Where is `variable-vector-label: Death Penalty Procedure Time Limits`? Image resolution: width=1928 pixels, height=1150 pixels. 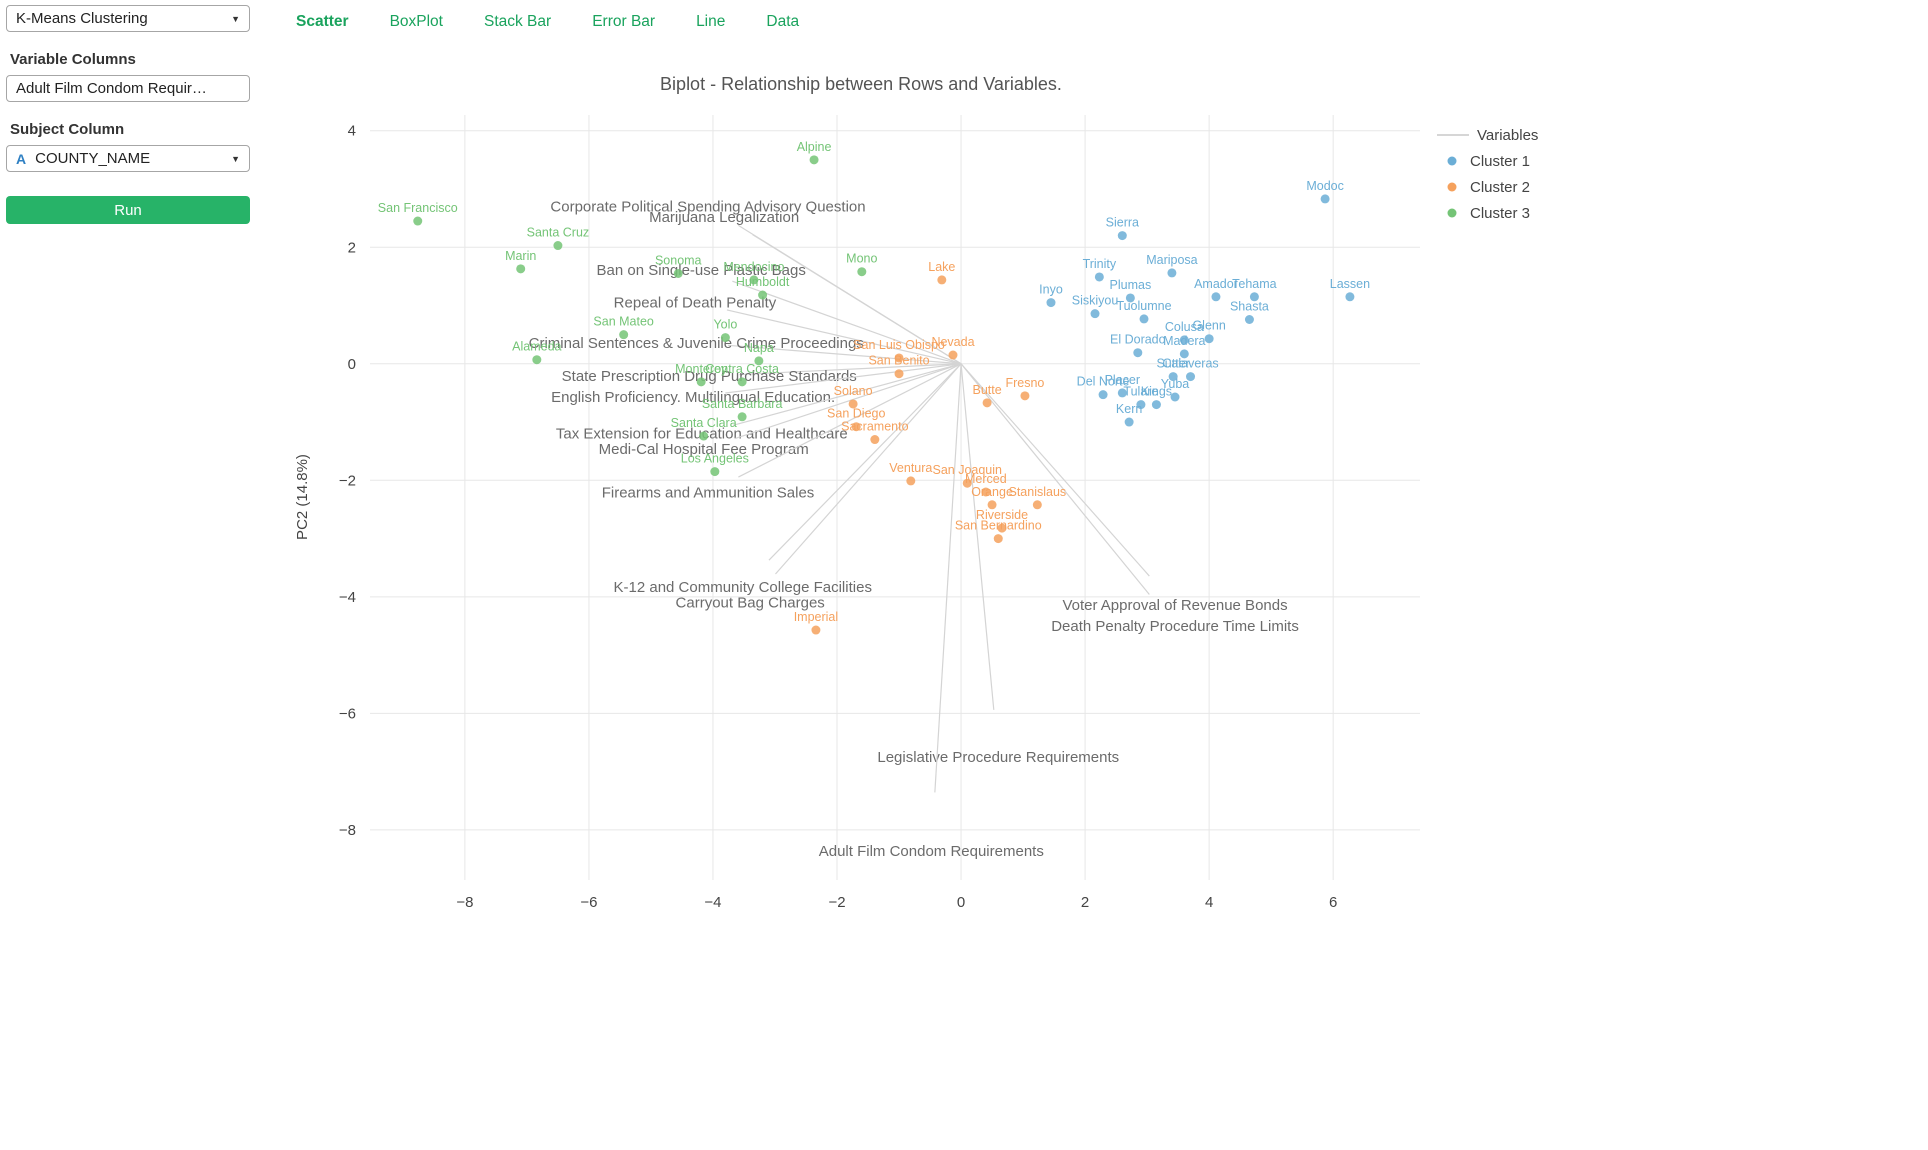
variable-vector-label: Death Penalty Procedure Time Limits is located at coordinates (1175, 626).